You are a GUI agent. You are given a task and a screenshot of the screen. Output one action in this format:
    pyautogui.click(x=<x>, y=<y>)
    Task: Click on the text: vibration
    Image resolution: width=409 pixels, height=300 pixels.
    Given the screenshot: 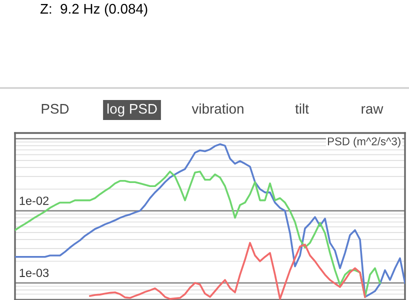 What is the action you would take?
    pyautogui.click(x=218, y=109)
    